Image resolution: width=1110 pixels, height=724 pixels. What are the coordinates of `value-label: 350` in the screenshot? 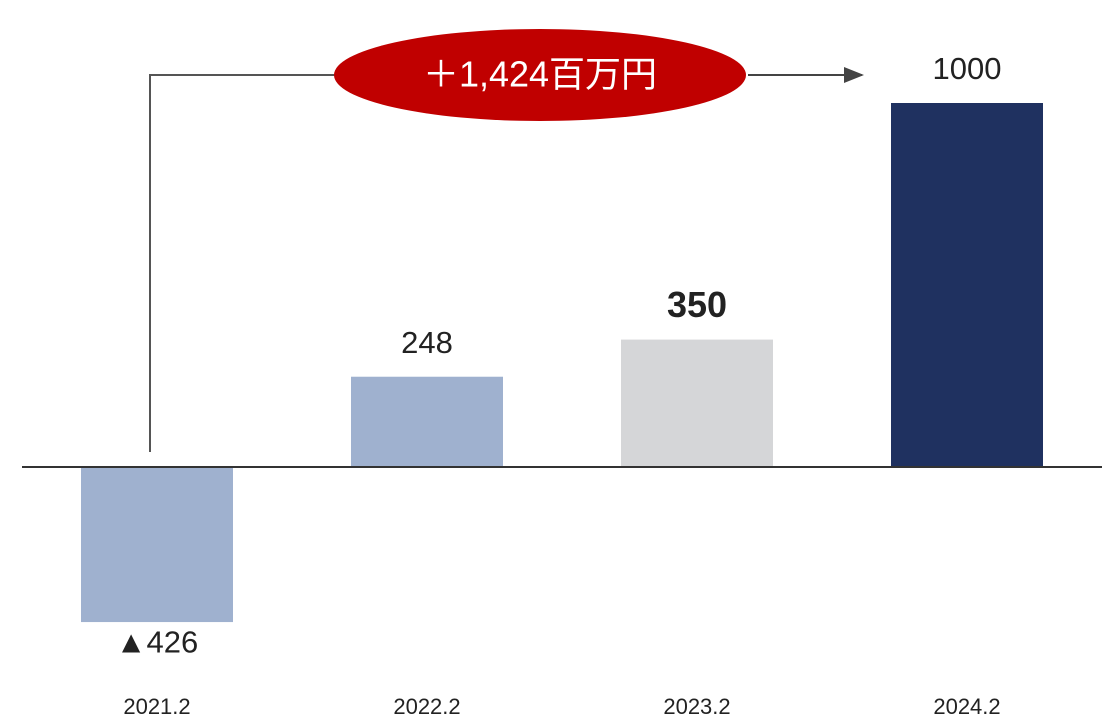 It's located at (697, 304).